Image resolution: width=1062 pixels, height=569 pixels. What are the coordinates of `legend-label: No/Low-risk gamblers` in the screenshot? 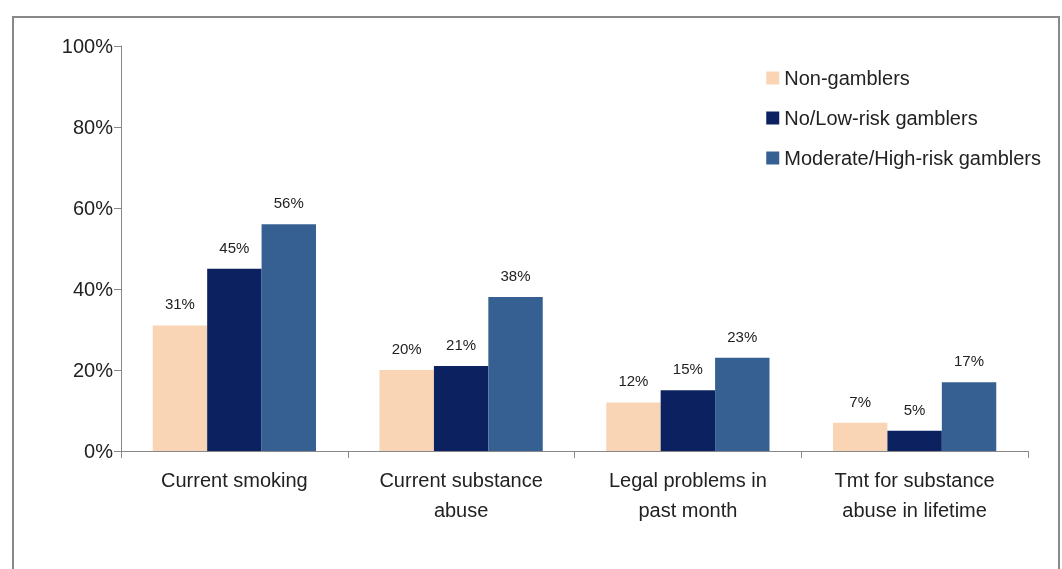 It's located at (881, 118).